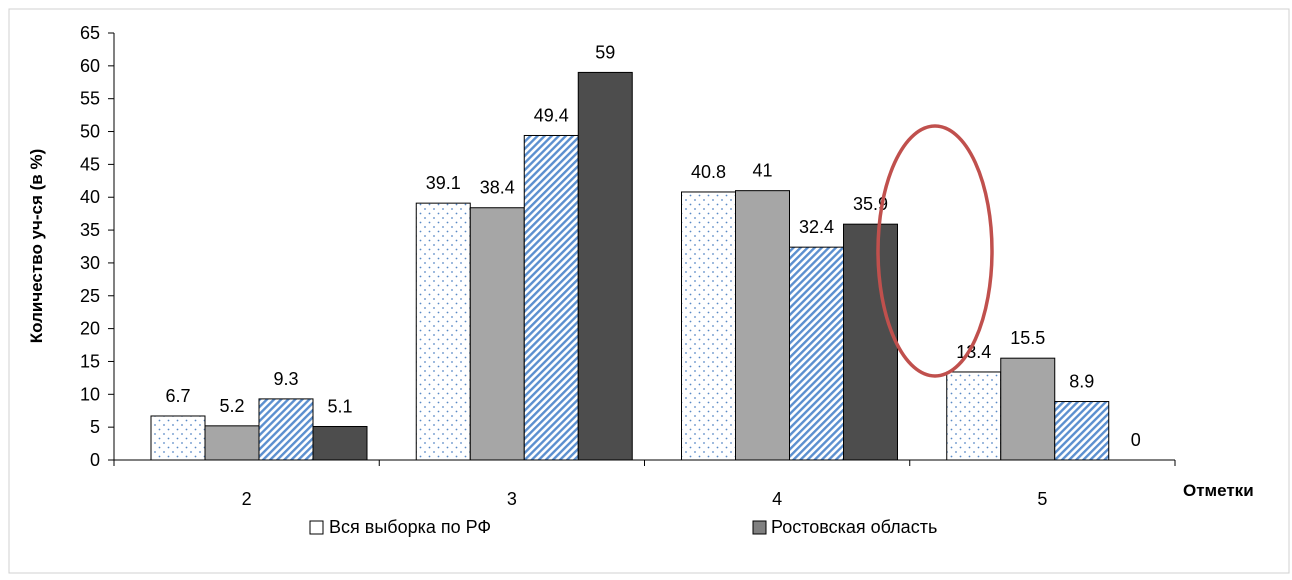  What do you see at coordinates (90, 329) in the screenshot?
I see `y-tick-label: 20` at bounding box center [90, 329].